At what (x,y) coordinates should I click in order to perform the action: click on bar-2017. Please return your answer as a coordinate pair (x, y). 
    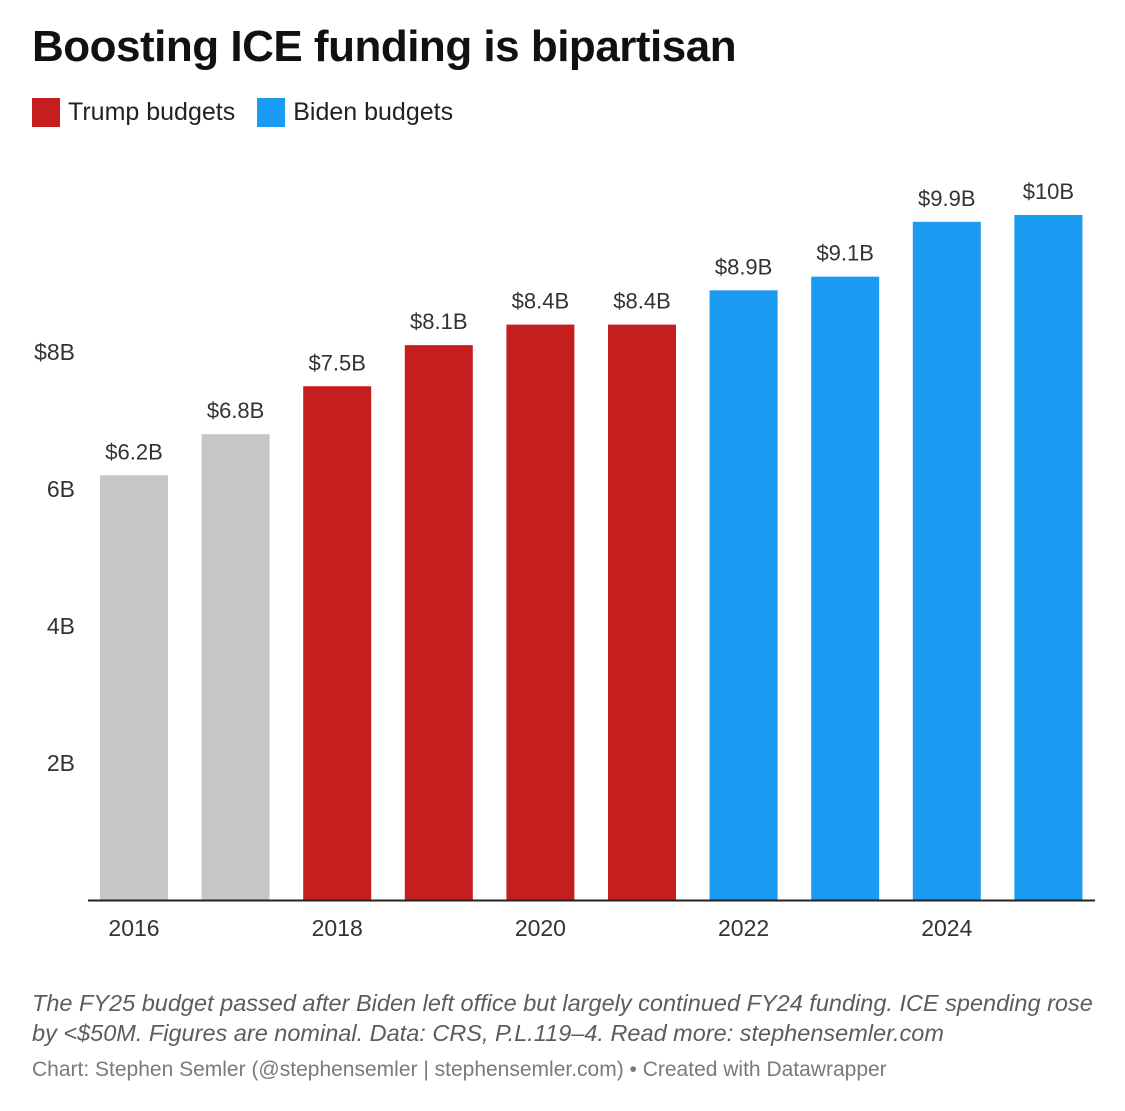
    Looking at the image, I should click on (235, 667).